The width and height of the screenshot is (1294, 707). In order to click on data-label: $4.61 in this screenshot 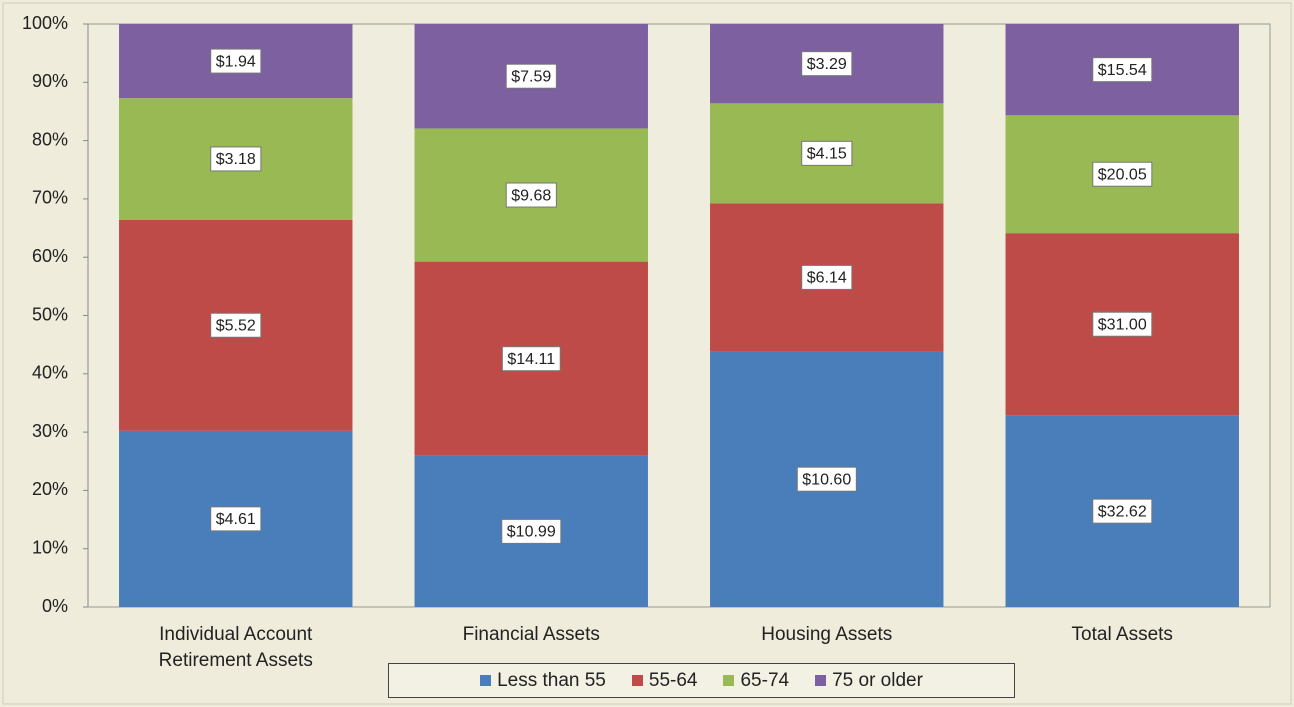, I will do `click(236, 519)`.